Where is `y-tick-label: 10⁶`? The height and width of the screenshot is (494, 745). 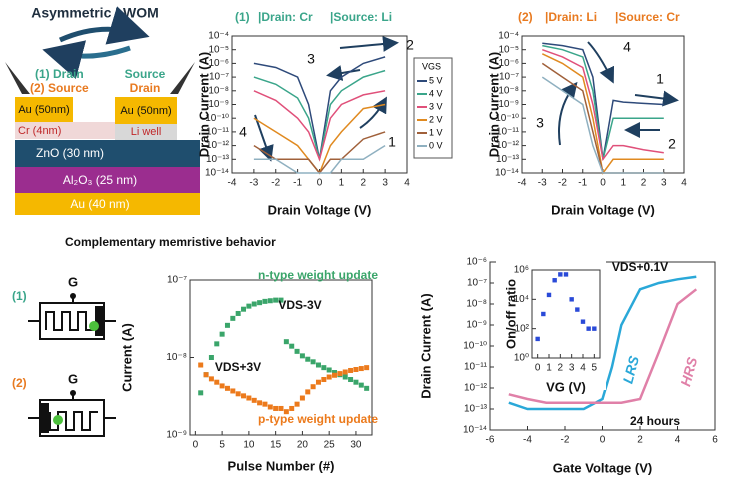
y-tick-label: 10⁶ is located at coordinates (521, 270).